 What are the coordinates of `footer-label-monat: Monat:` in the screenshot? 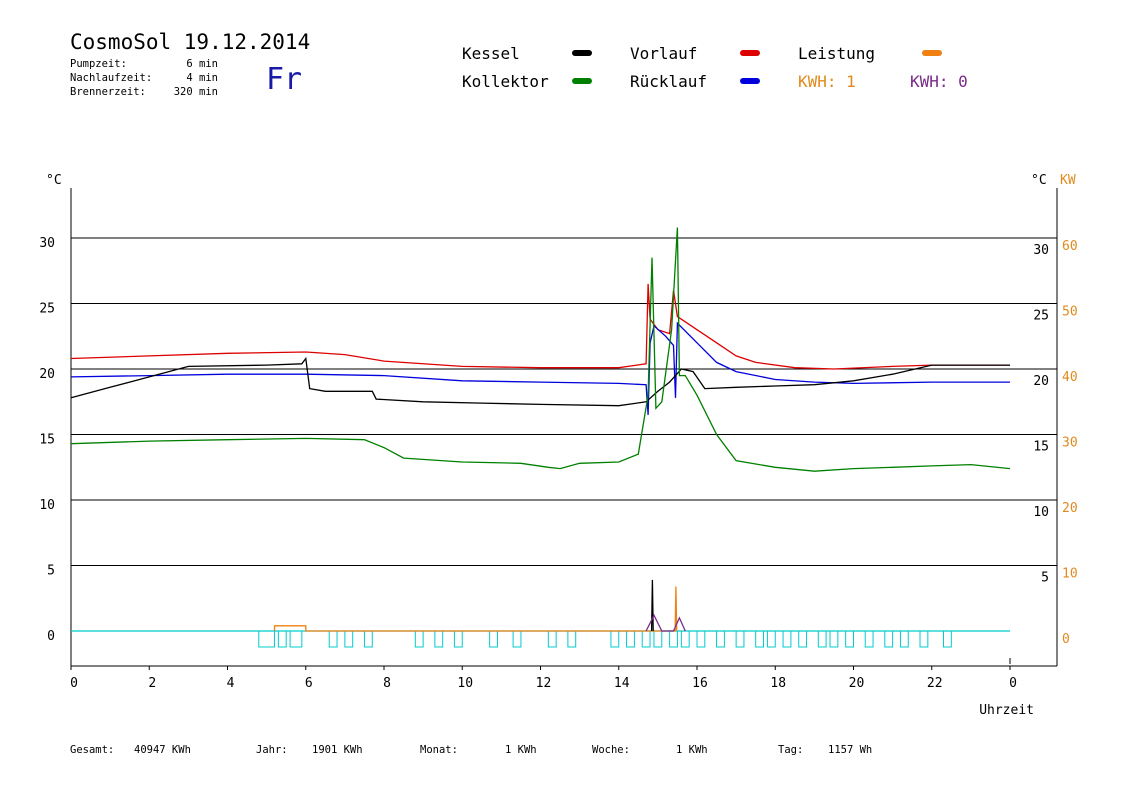 It's located at (439, 750).